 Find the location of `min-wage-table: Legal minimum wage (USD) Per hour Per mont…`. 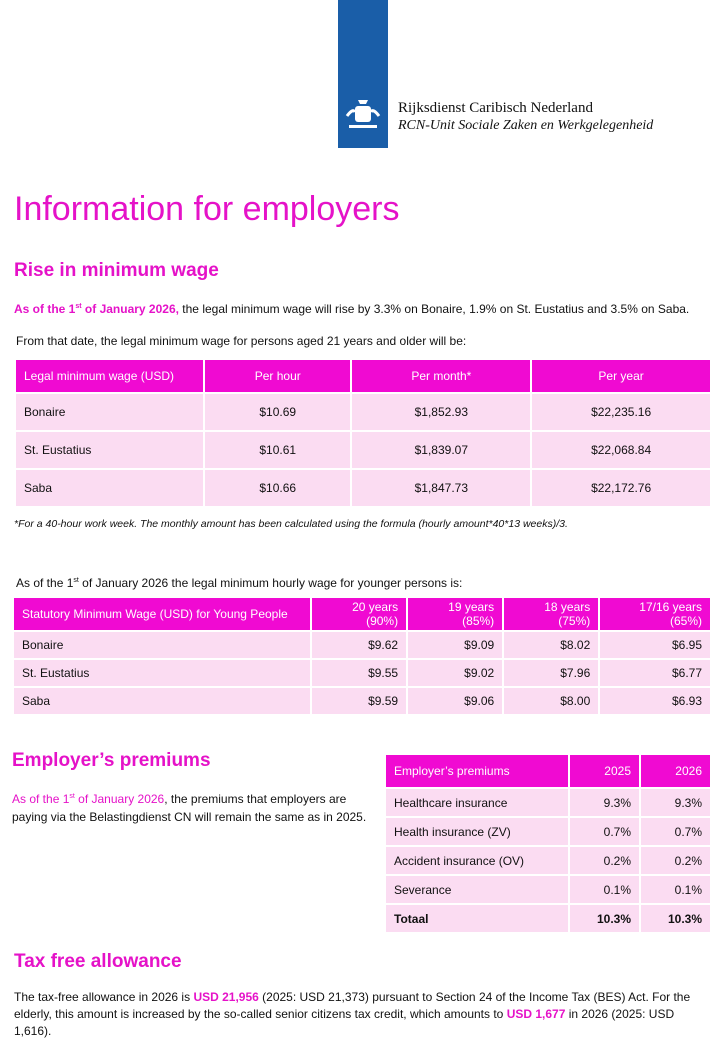

min-wage-table: Legal minimum wage (USD) Per hour Per mont… is located at coordinates (363, 433).